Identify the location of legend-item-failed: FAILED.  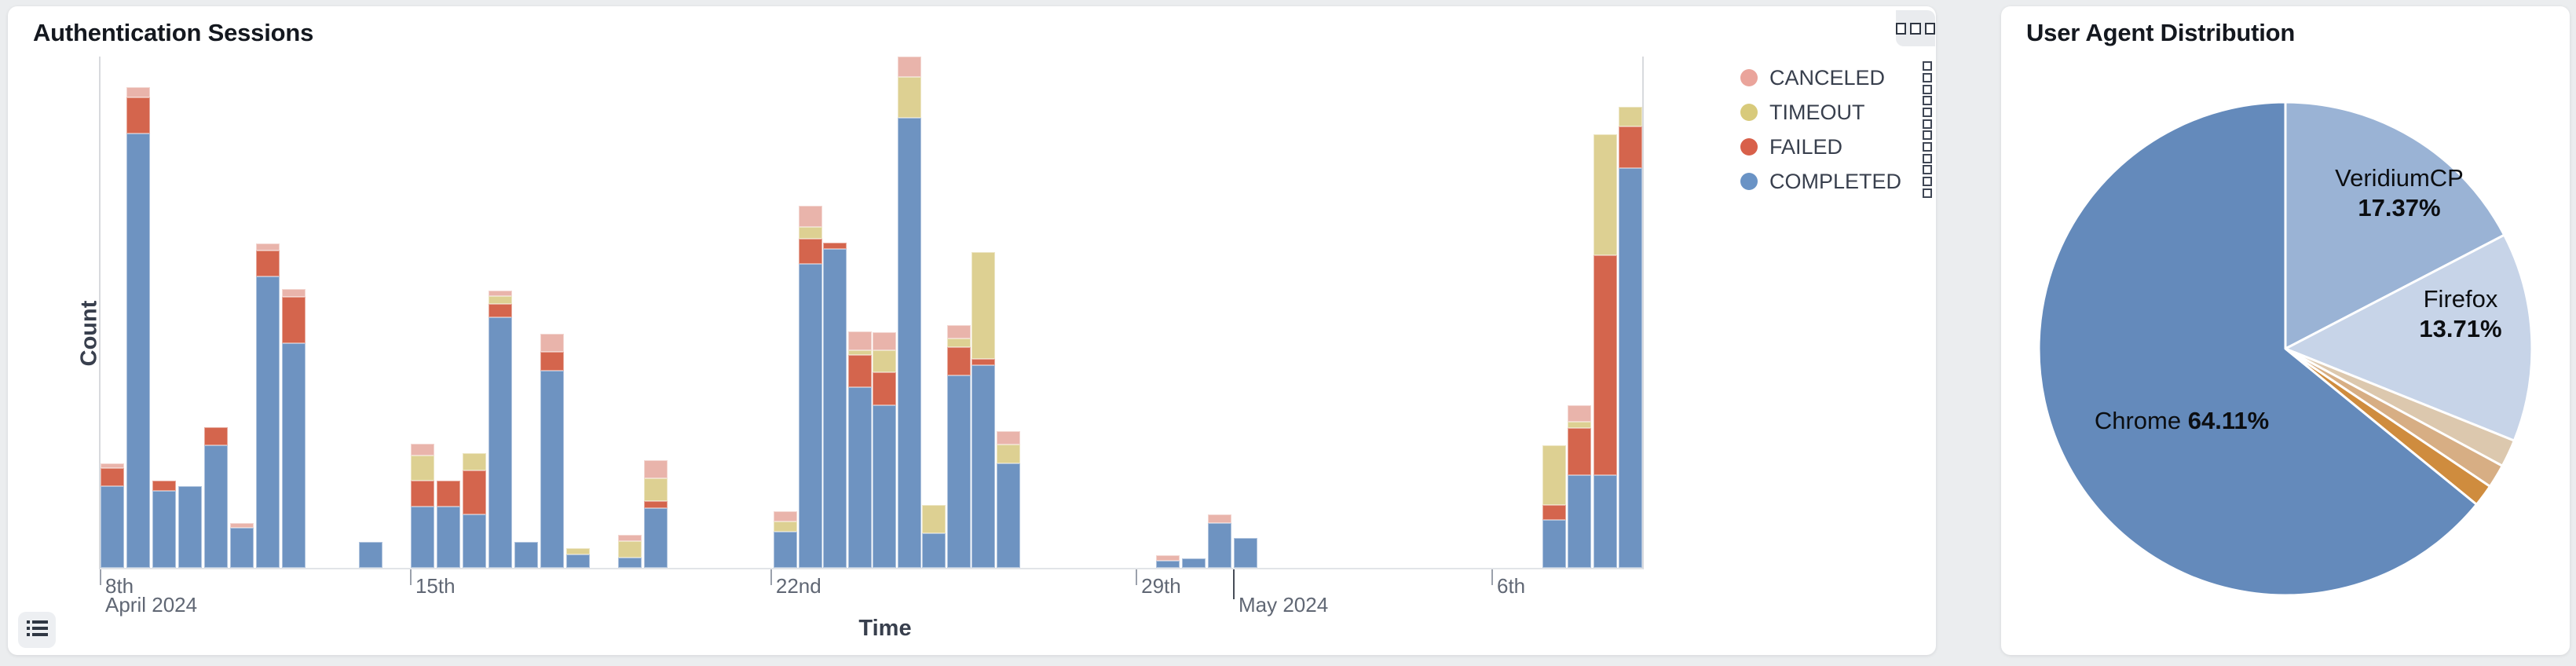
(1836, 147).